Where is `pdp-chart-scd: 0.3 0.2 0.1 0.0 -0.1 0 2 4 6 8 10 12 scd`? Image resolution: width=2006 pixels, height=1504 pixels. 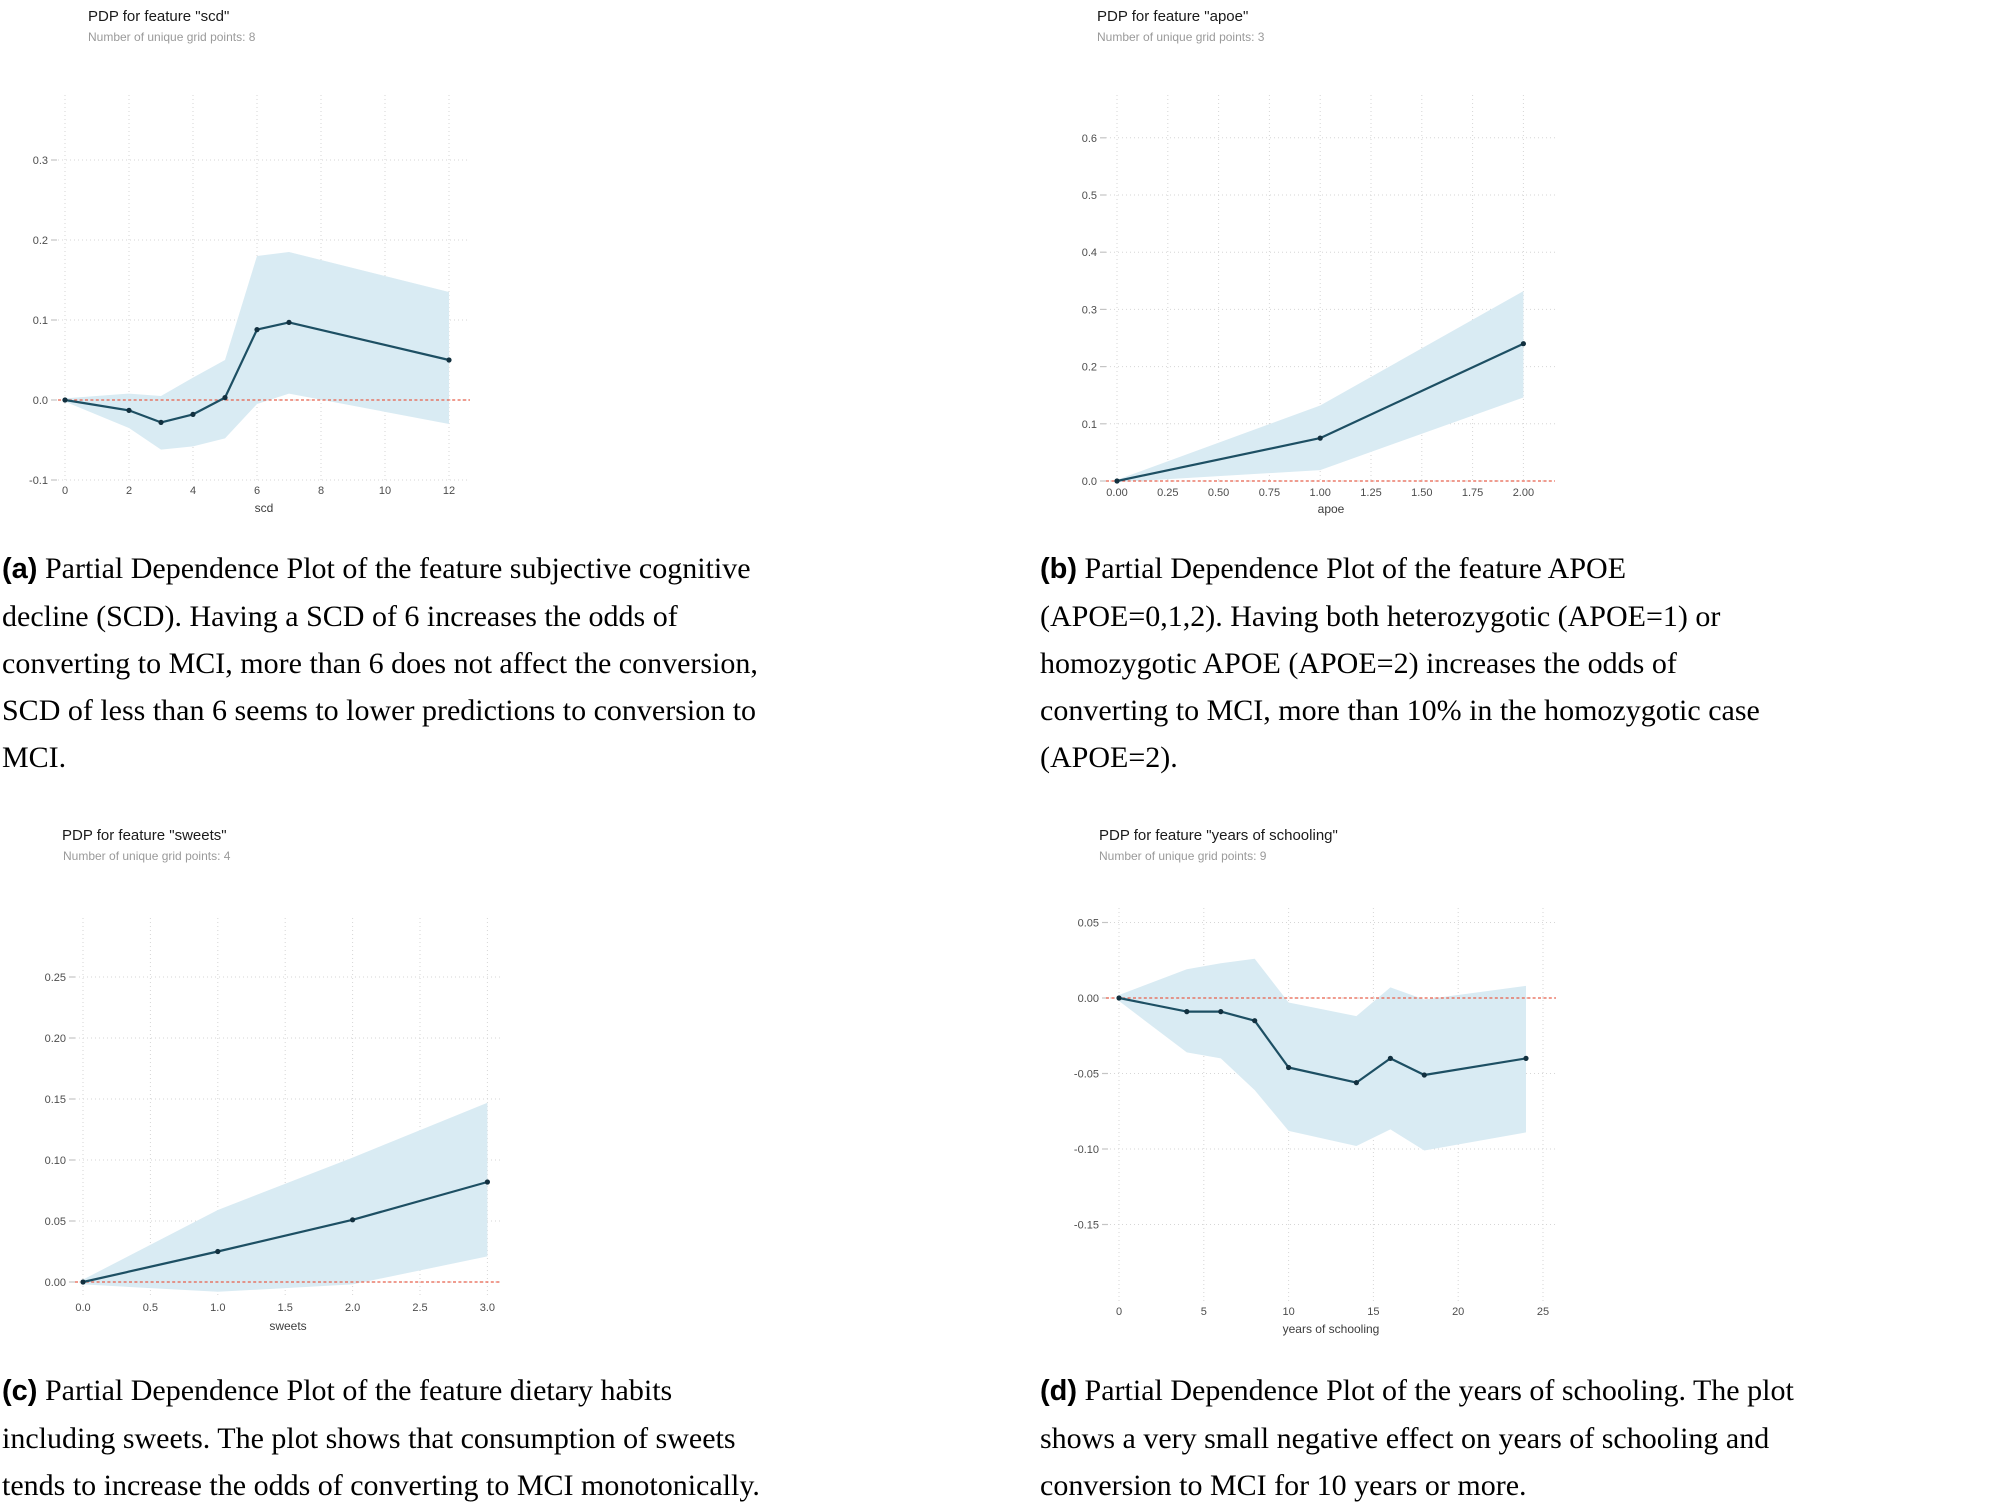
pdp-chart-scd: 0.3 0.2 0.1 0.0 -0.1 0 2 4 6 8 10 12 scd is located at coordinates (249, 305).